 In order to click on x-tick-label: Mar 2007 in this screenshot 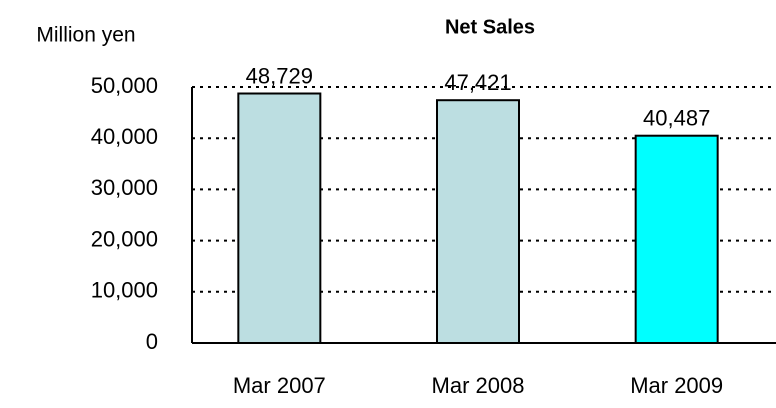, I will do `click(279, 385)`.